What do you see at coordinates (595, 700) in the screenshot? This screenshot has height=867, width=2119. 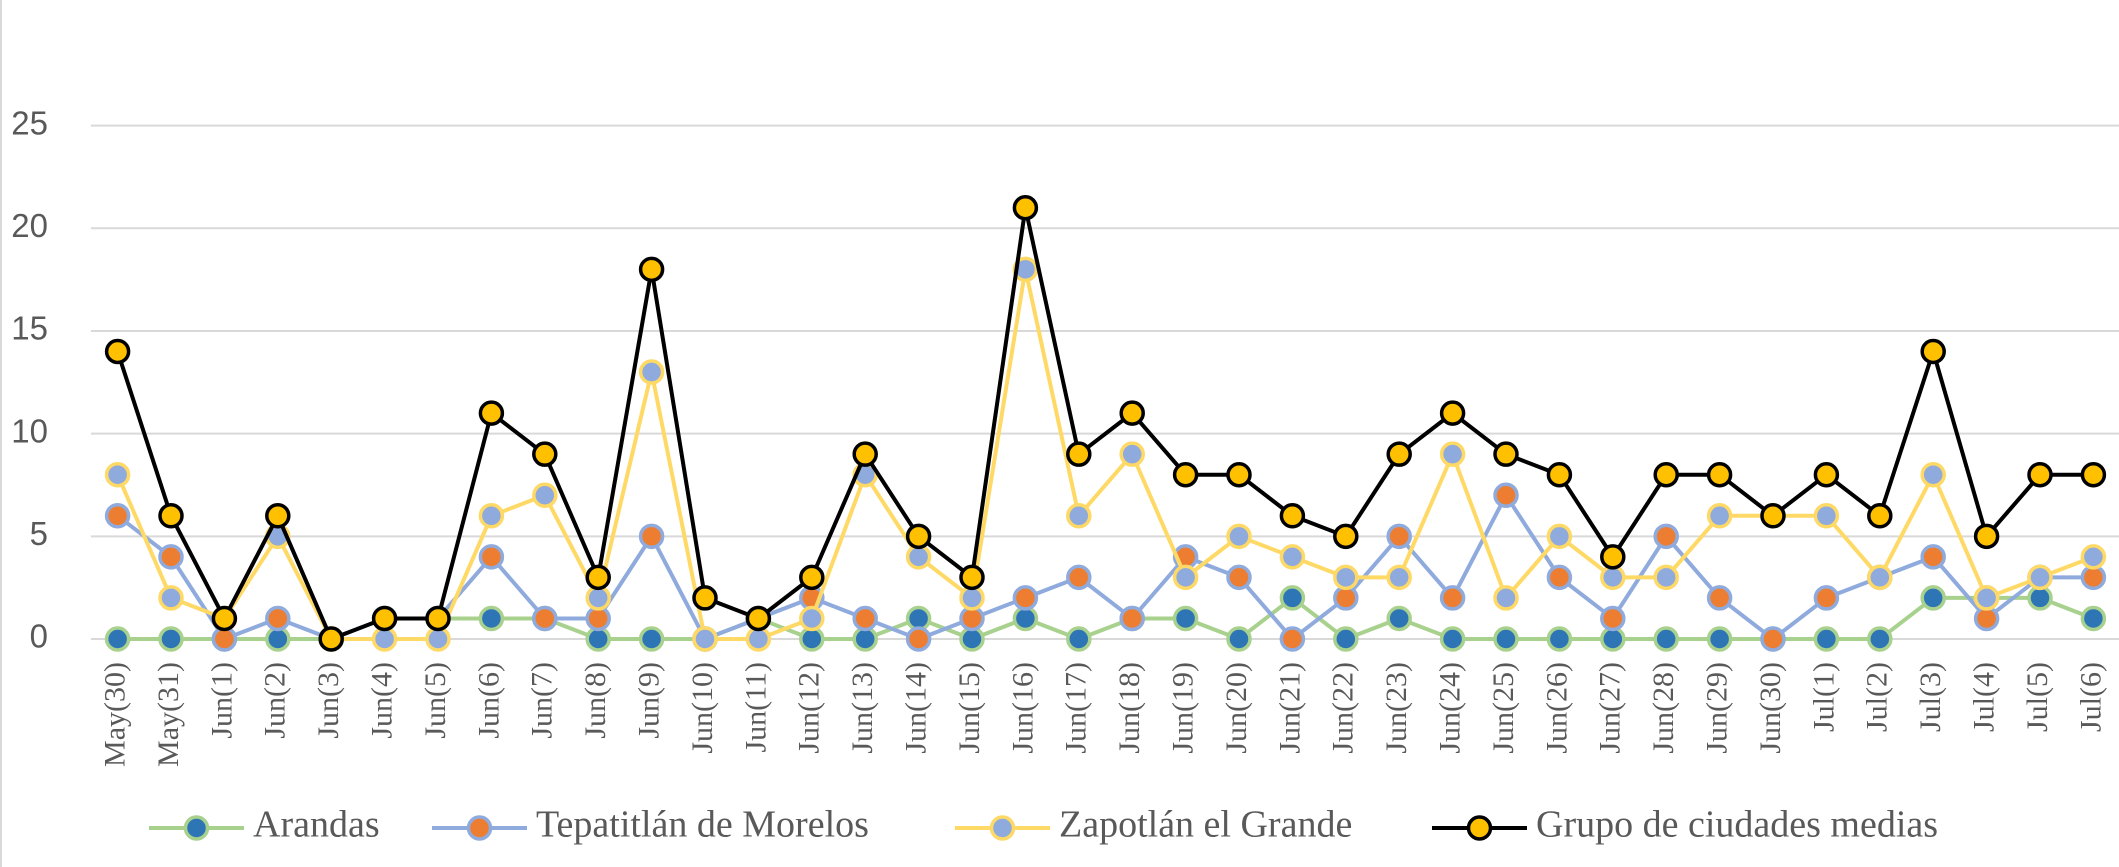 I see `x-tick-label: Jun(8)` at bounding box center [595, 700].